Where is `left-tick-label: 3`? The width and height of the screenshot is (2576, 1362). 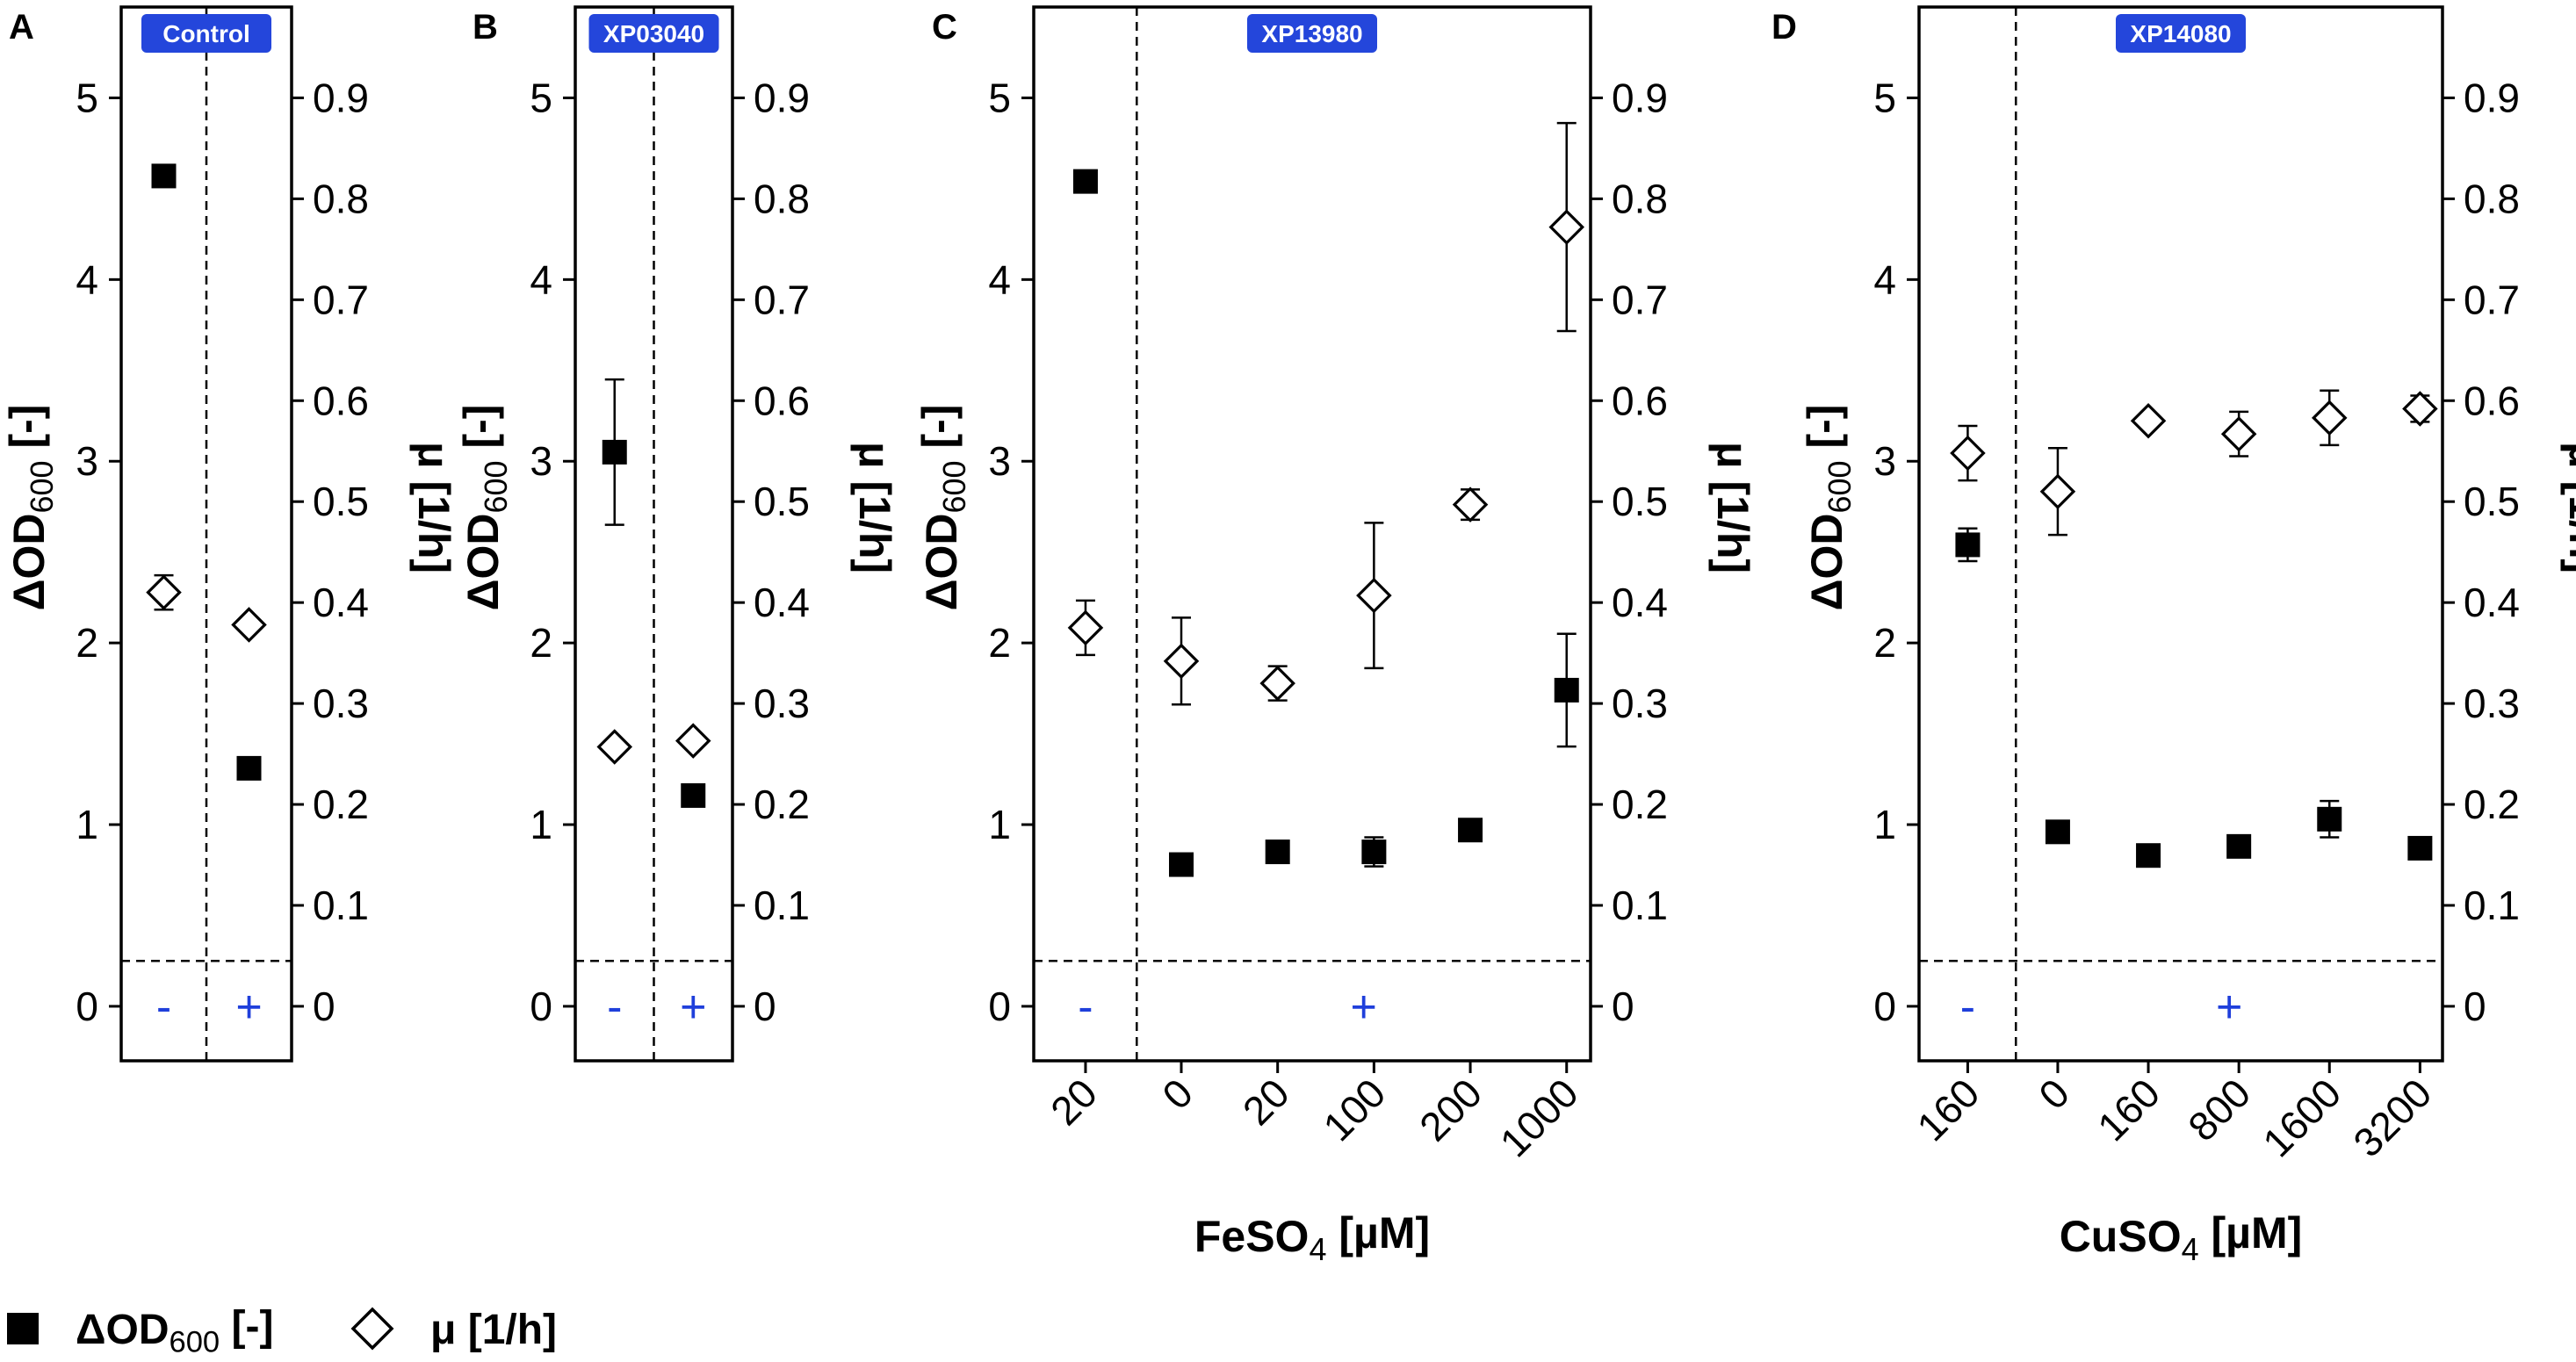
left-tick-label: 3 is located at coordinates (541, 461).